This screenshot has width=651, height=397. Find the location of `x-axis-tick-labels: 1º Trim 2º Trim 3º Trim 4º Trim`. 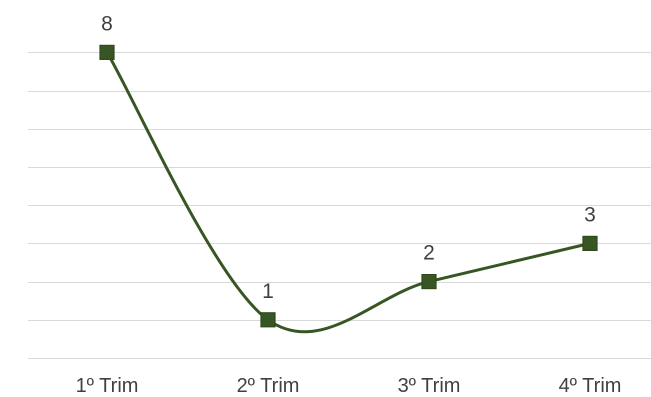

x-axis-tick-labels: 1º Trim 2º Trim 3º Trim 4º Trim is located at coordinates (349, 386).